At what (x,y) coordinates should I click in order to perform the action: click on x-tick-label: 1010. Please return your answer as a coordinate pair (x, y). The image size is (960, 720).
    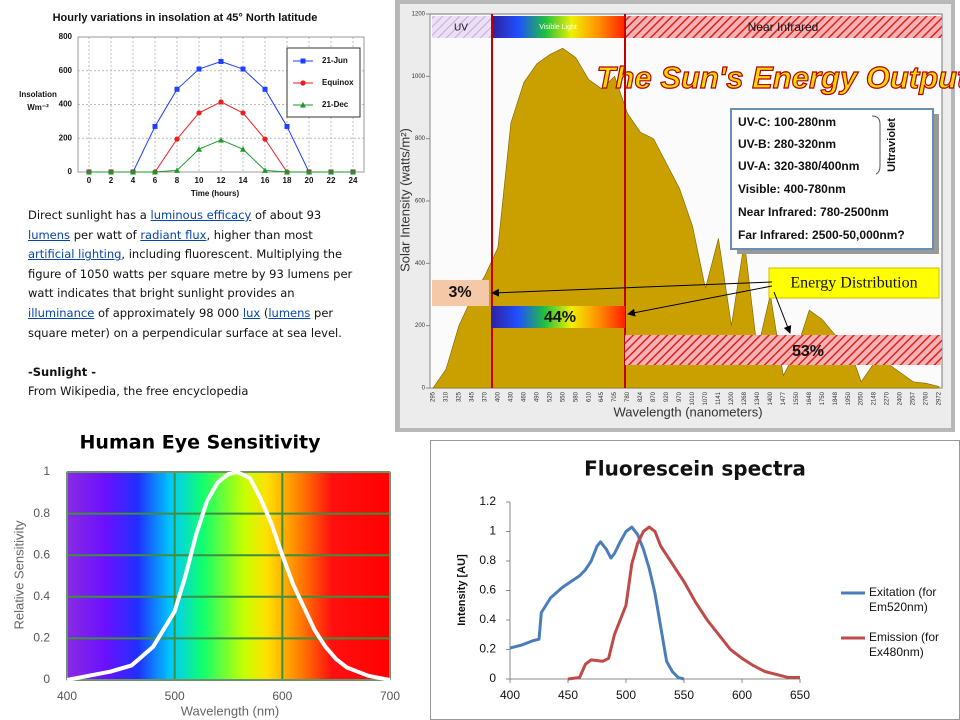
    Looking at the image, I should click on (693, 398).